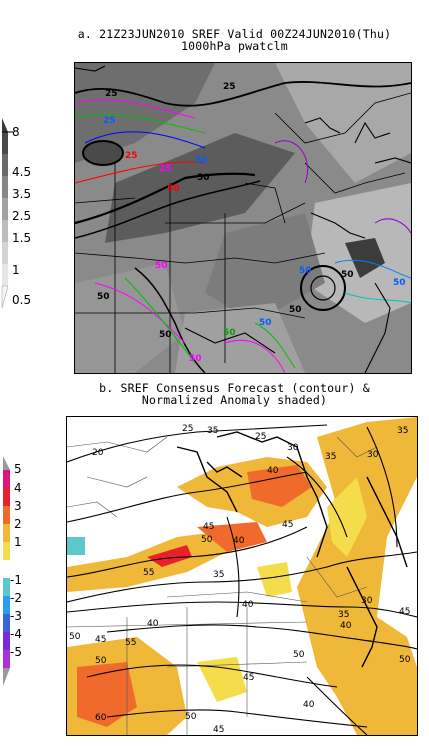  I want to click on panel-b-colorbar-graphic, so click(6, 571).